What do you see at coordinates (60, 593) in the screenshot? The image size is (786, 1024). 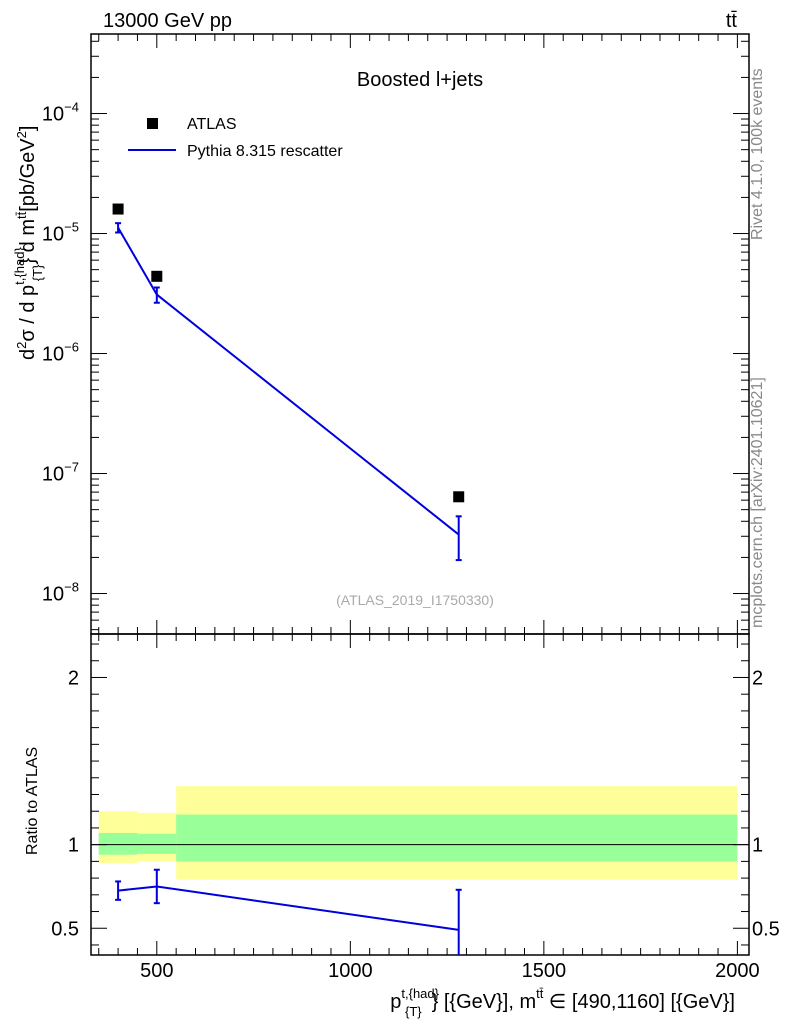 I see `main-ytick-label-4: 10⁻⁸` at bounding box center [60, 593].